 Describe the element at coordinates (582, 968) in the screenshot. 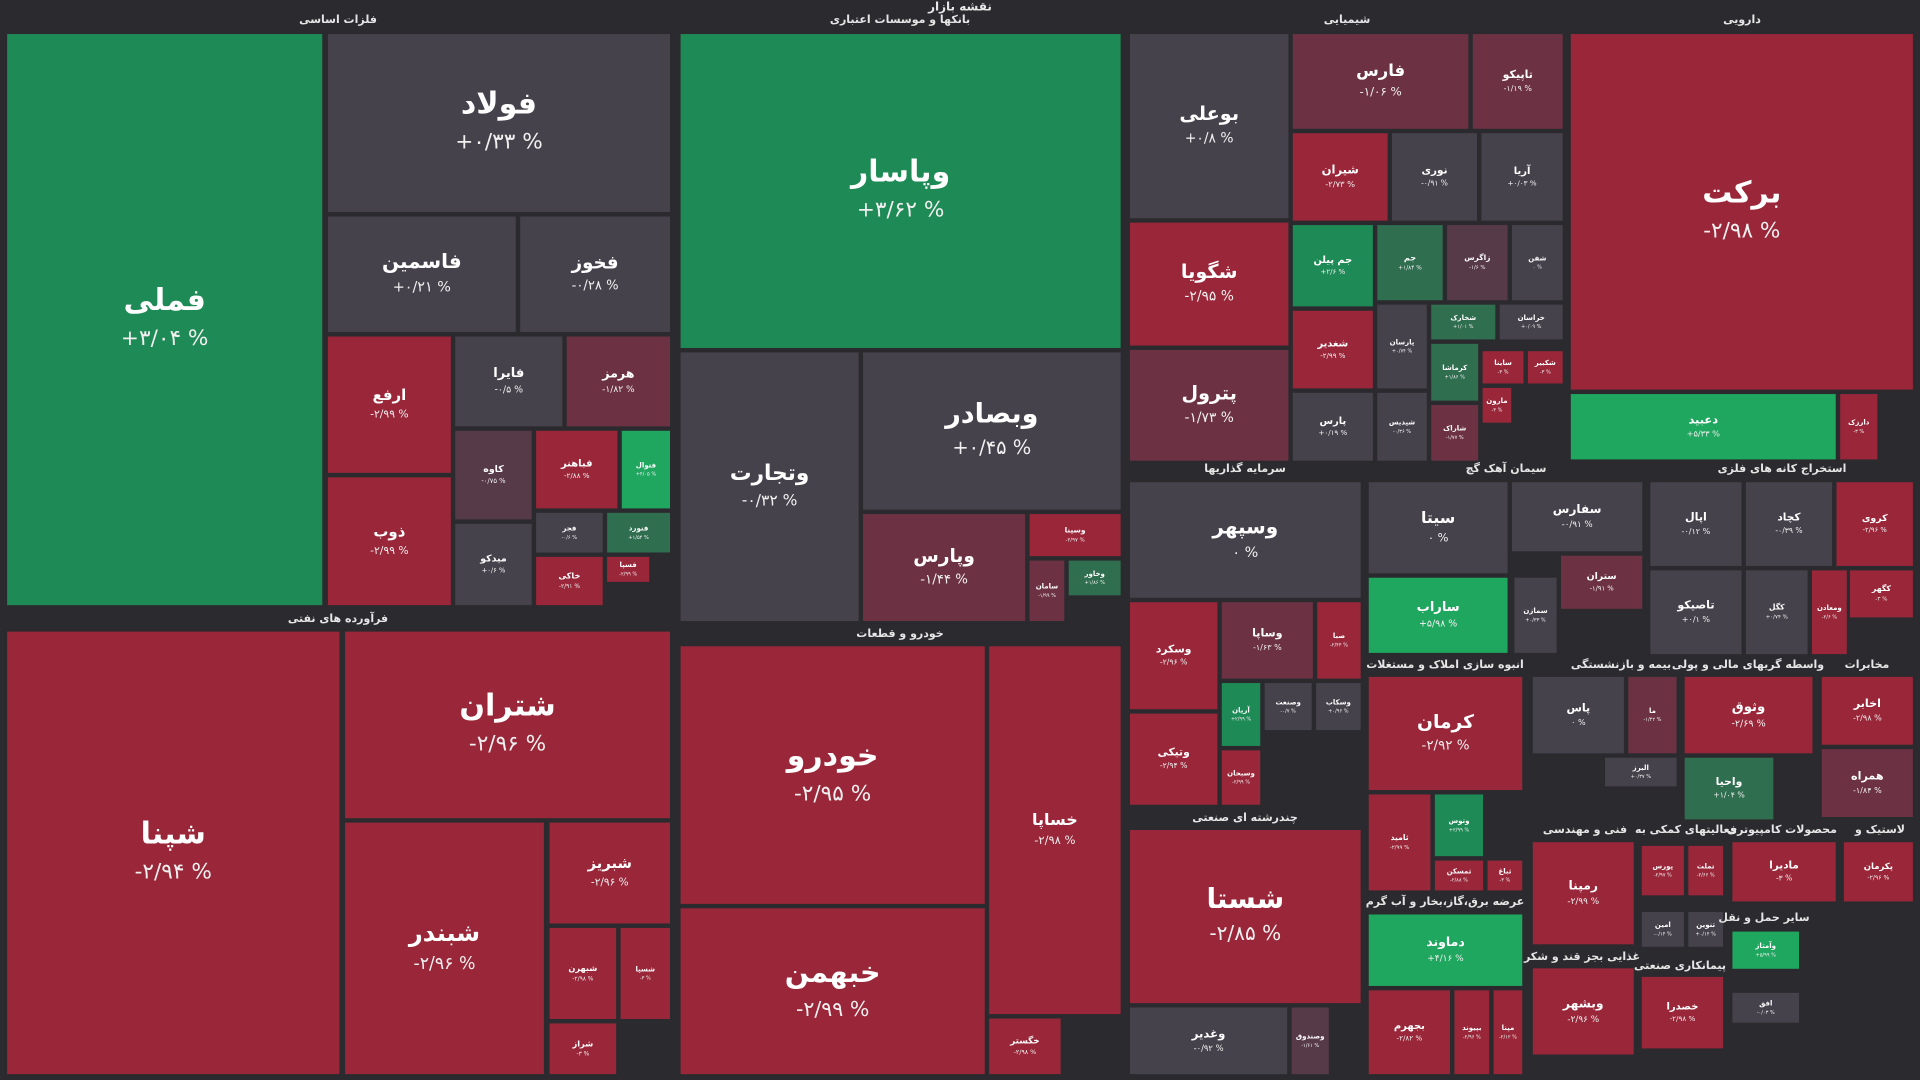

I see `tile-name: شبهرن` at that location.